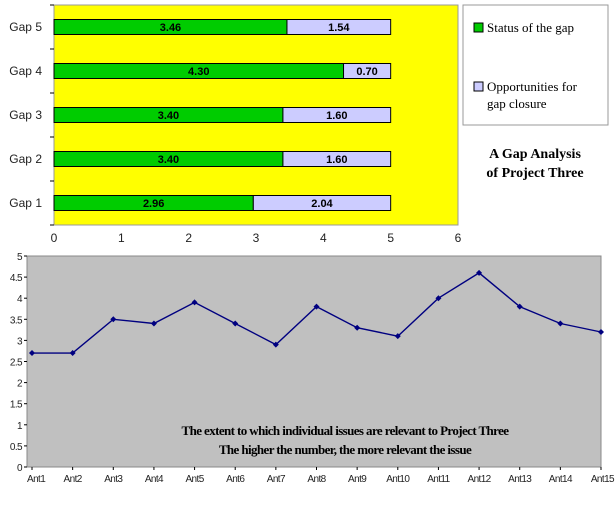 The height and width of the screenshot is (519, 615). What do you see at coordinates (170, 28) in the screenshot?
I see `bar-data-label: 3.46` at bounding box center [170, 28].